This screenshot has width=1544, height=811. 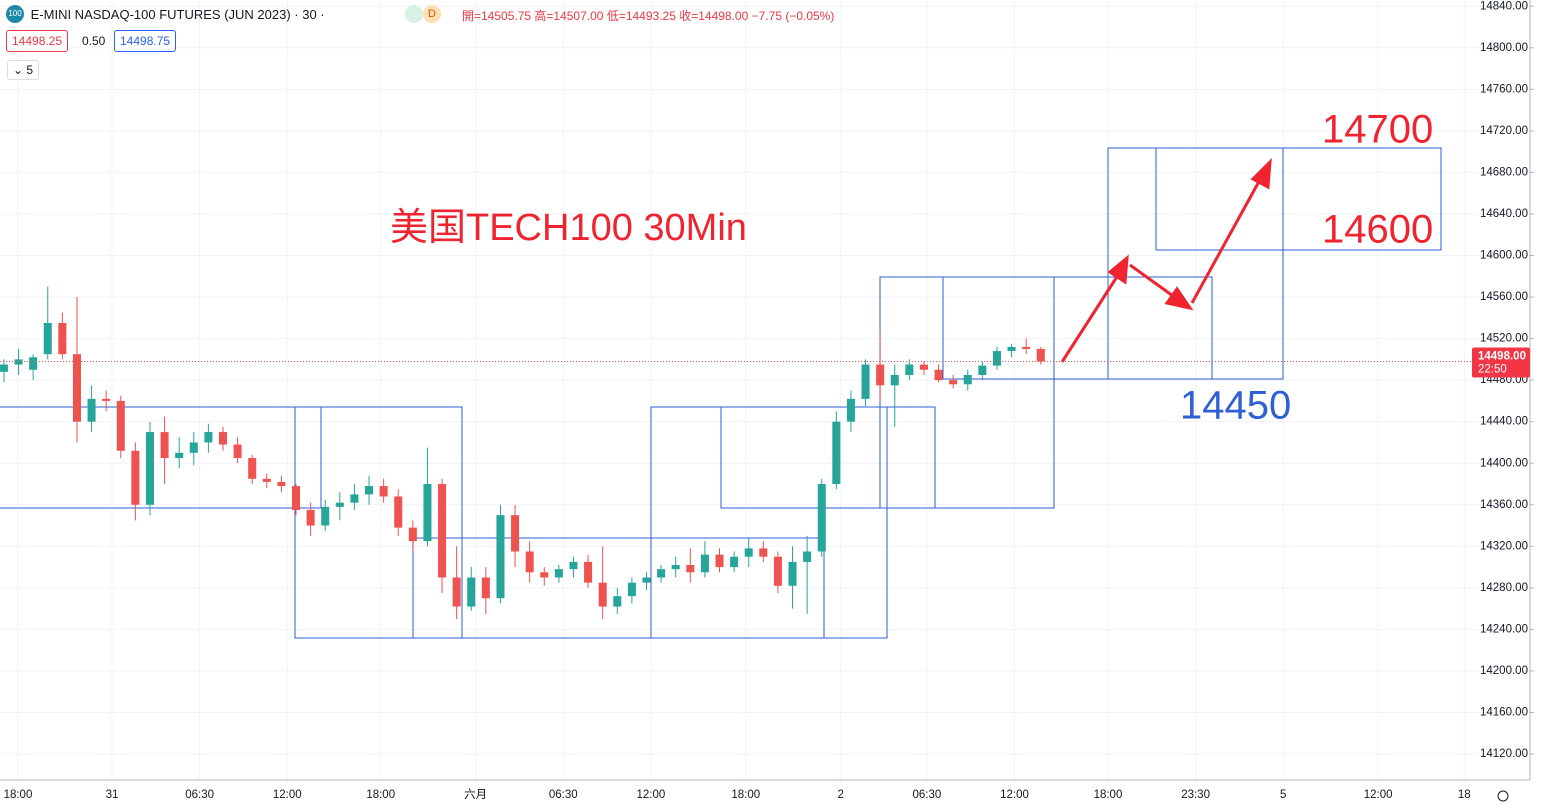 I want to click on spread: 0.50, so click(x=94, y=41).